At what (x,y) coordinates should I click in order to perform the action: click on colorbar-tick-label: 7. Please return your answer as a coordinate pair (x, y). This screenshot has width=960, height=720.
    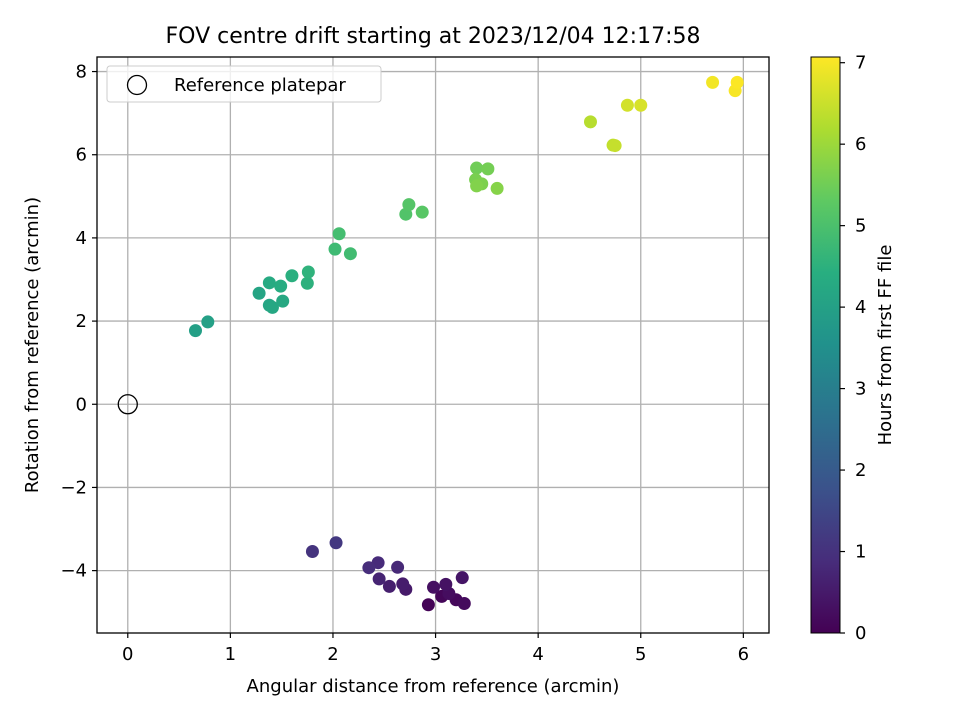
    Looking at the image, I should click on (860, 63).